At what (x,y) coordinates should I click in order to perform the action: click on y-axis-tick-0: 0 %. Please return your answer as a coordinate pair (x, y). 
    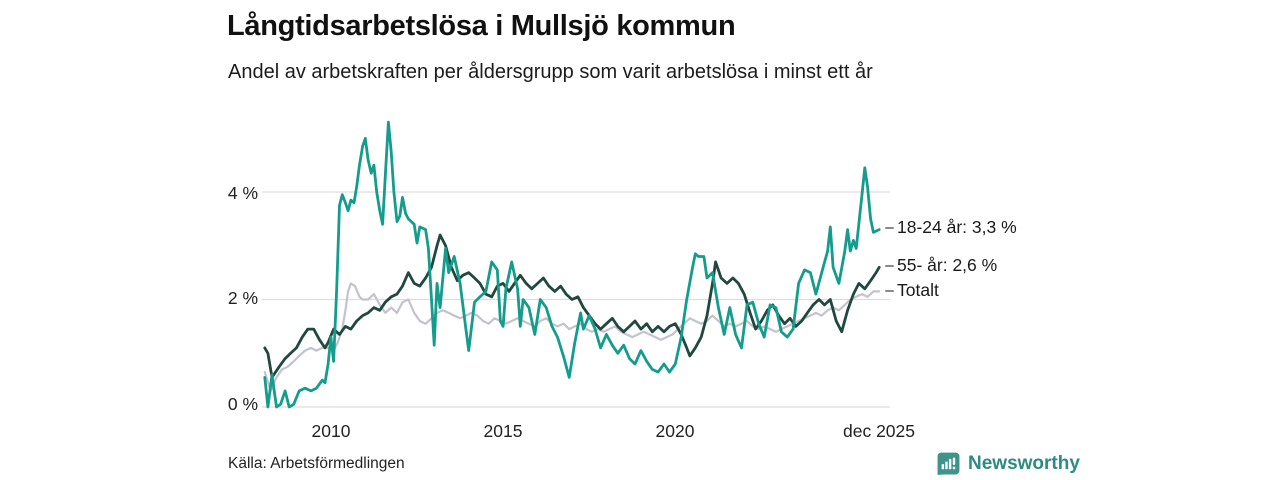
    Looking at the image, I should click on (242, 404).